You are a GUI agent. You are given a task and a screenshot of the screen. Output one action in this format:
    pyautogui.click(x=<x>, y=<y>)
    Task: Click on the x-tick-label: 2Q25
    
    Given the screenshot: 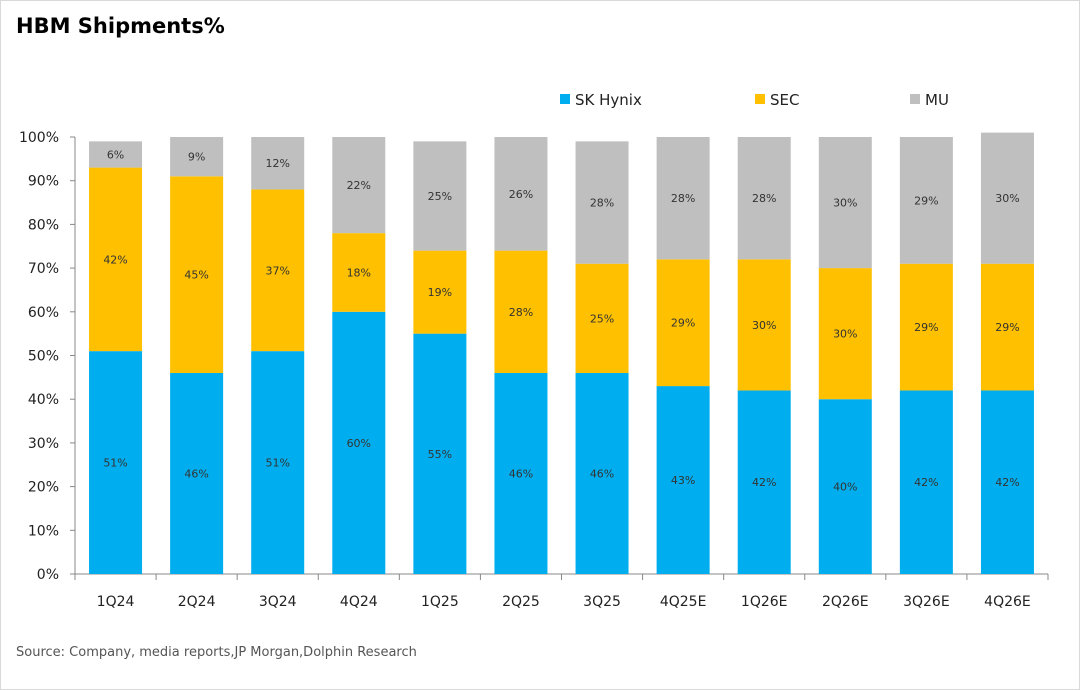 What is the action you would take?
    pyautogui.click(x=521, y=602)
    